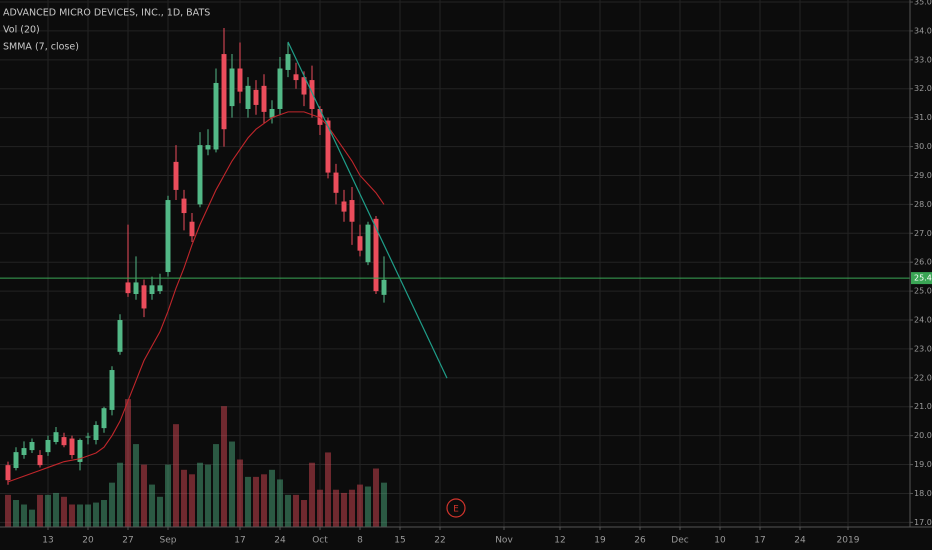  What do you see at coordinates (923, 204) in the screenshot?
I see `y-tick-label: 28.00` at bounding box center [923, 204].